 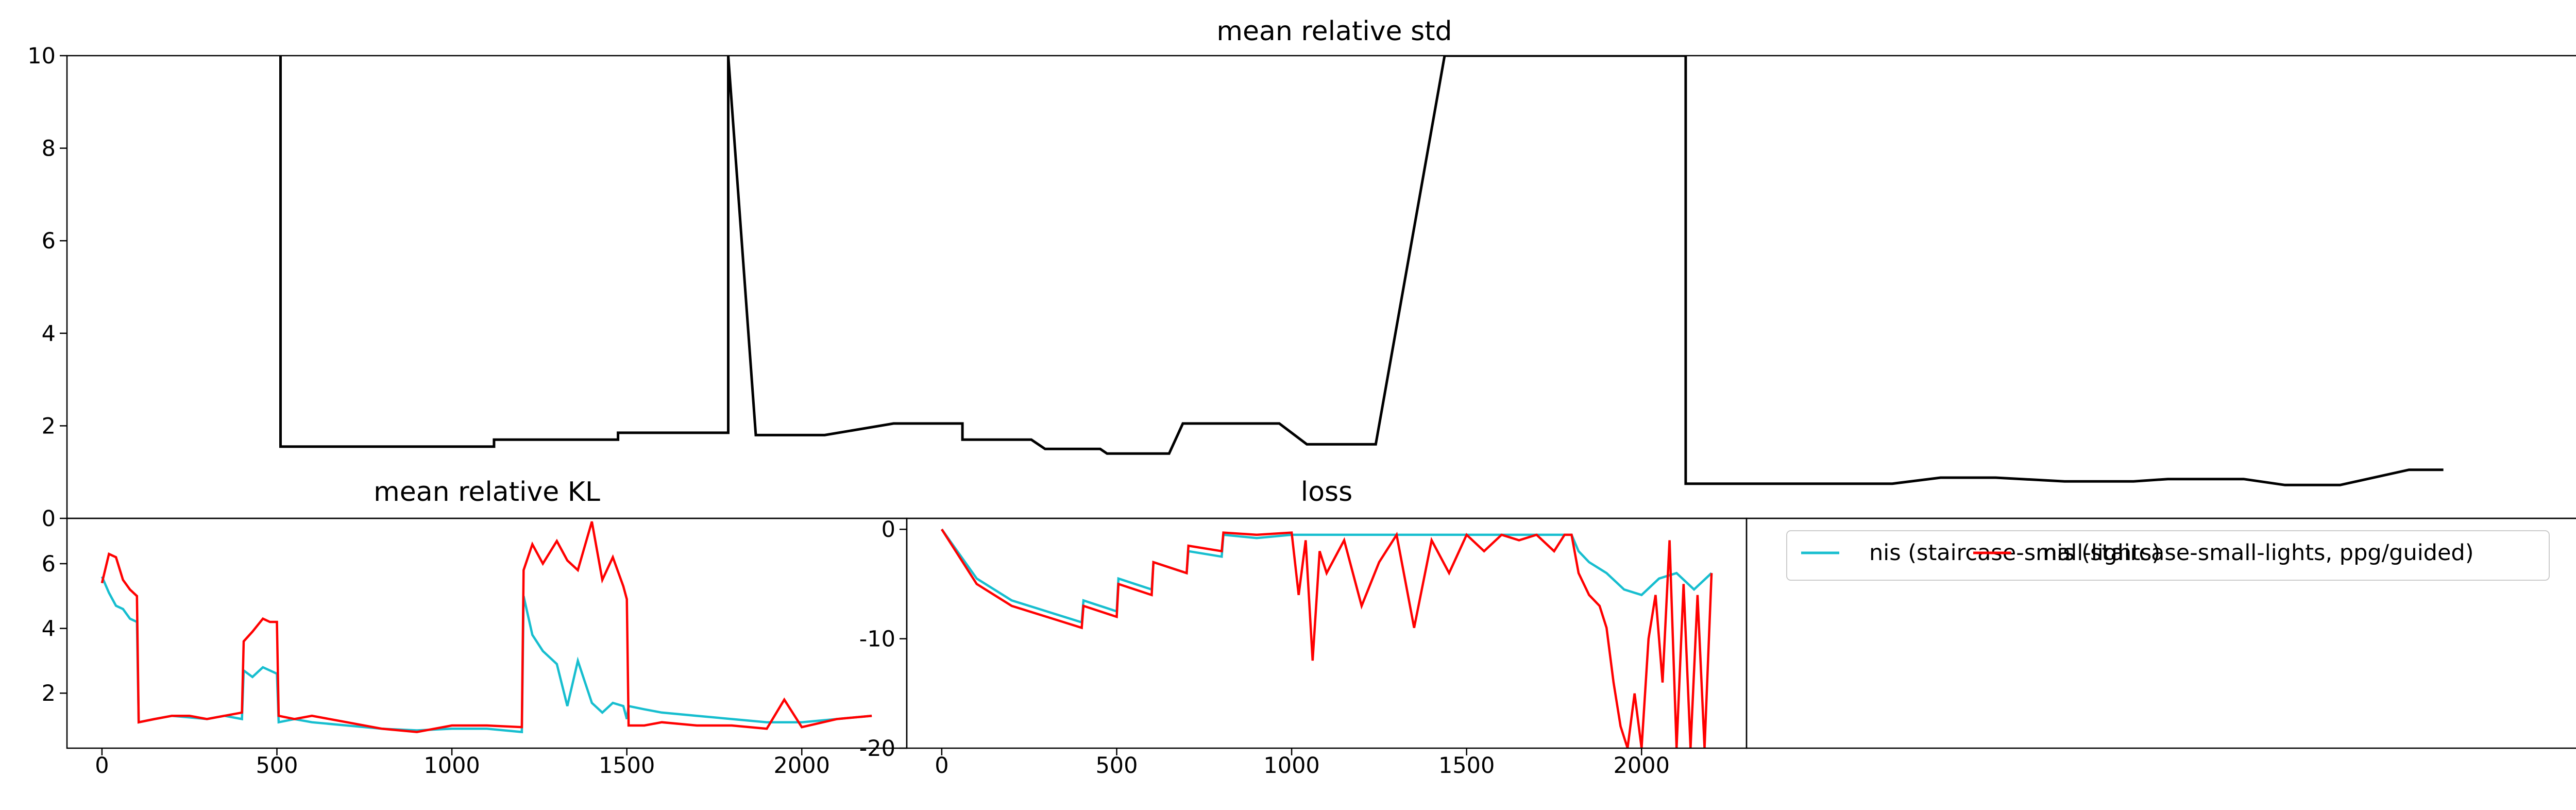 I want to click on kl-ytick-label-0: 2, so click(x=49, y=693).